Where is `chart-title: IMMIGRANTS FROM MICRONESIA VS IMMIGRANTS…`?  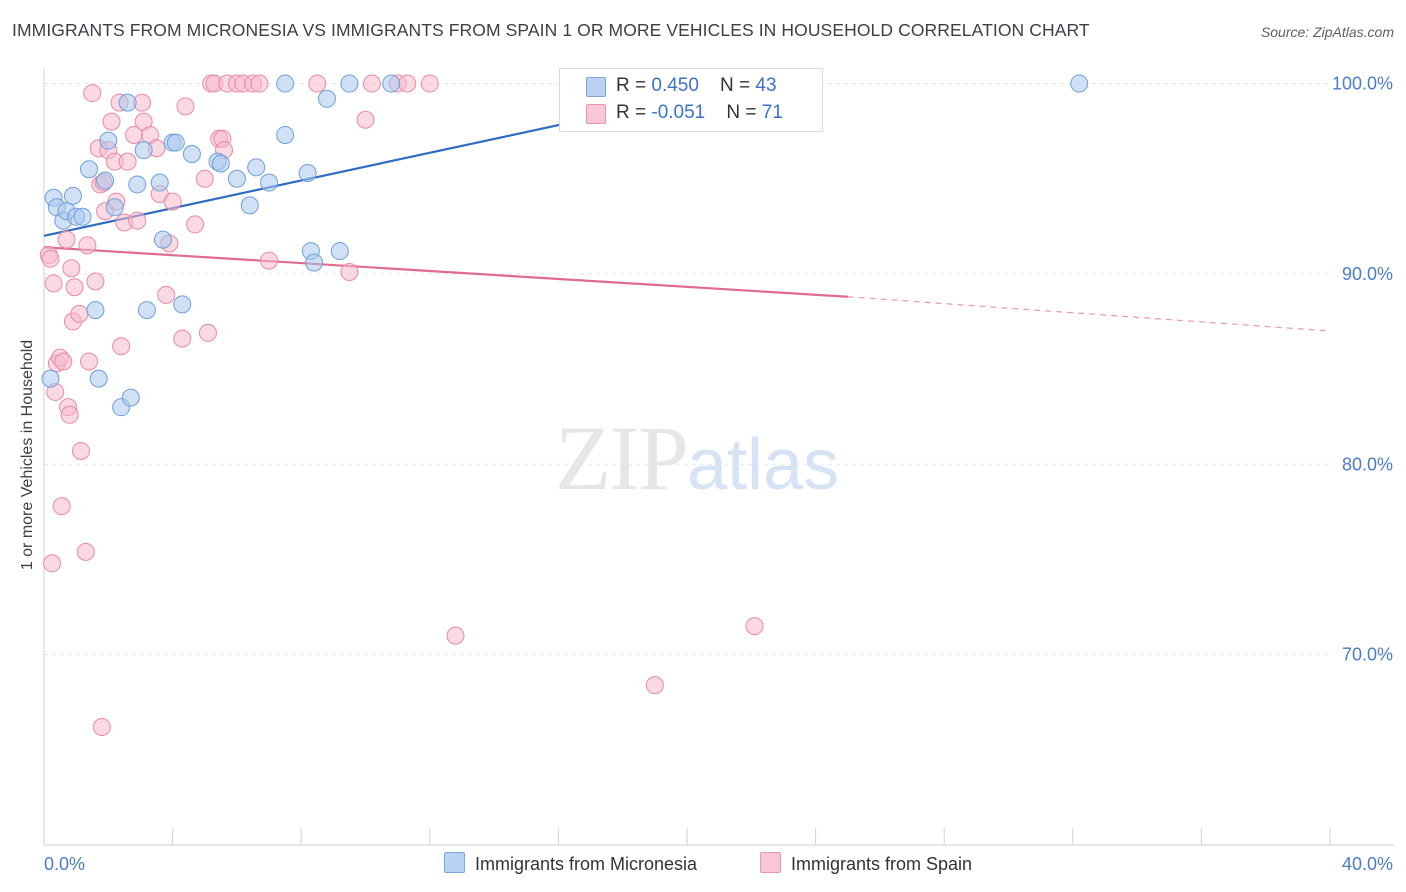
chart-title: IMMIGRANTS FROM MICRONESIA VS IMMIGRANTS… is located at coordinates (551, 30).